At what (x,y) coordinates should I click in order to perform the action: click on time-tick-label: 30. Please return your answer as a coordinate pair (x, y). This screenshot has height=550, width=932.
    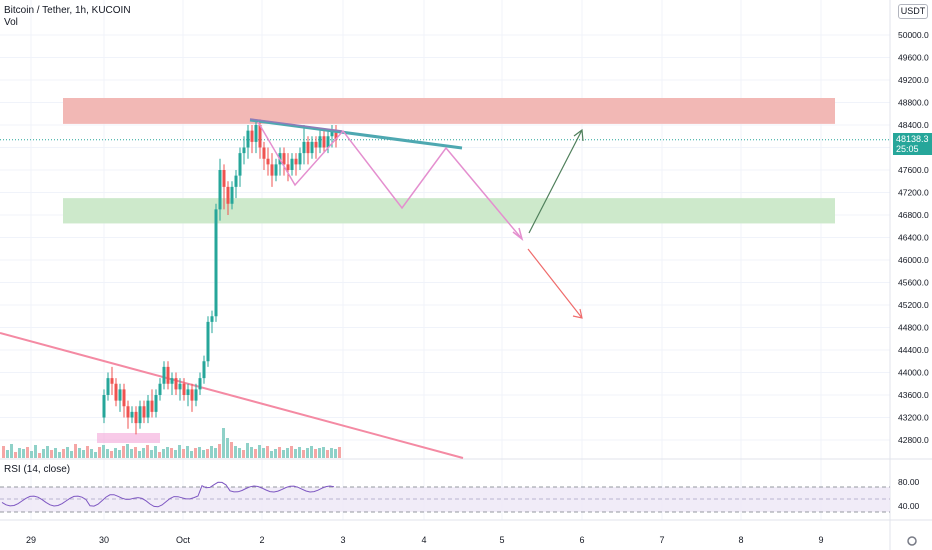
    Looking at the image, I should click on (104, 540).